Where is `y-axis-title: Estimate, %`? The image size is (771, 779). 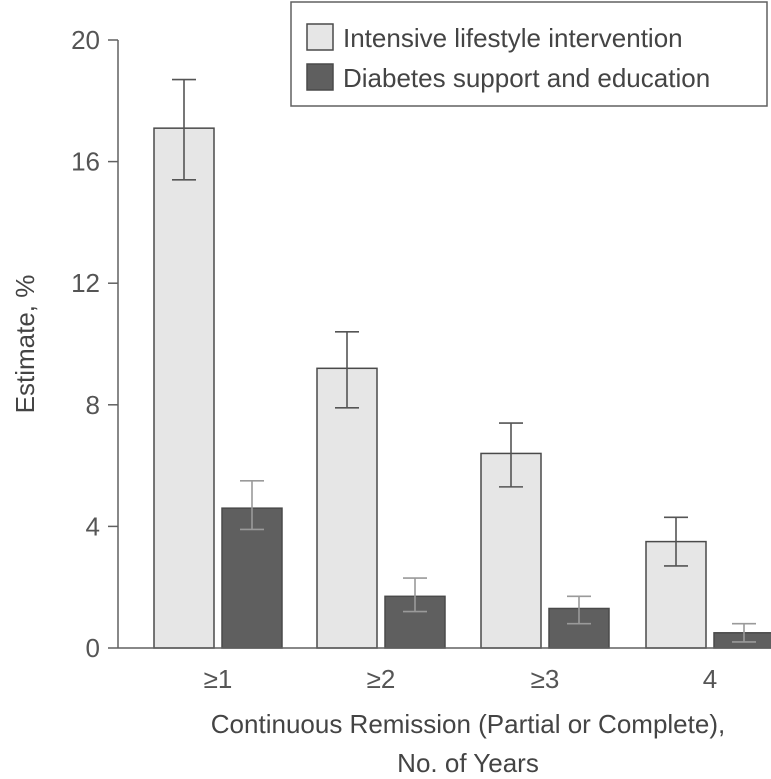 y-axis-title: Estimate, % is located at coordinates (25, 344).